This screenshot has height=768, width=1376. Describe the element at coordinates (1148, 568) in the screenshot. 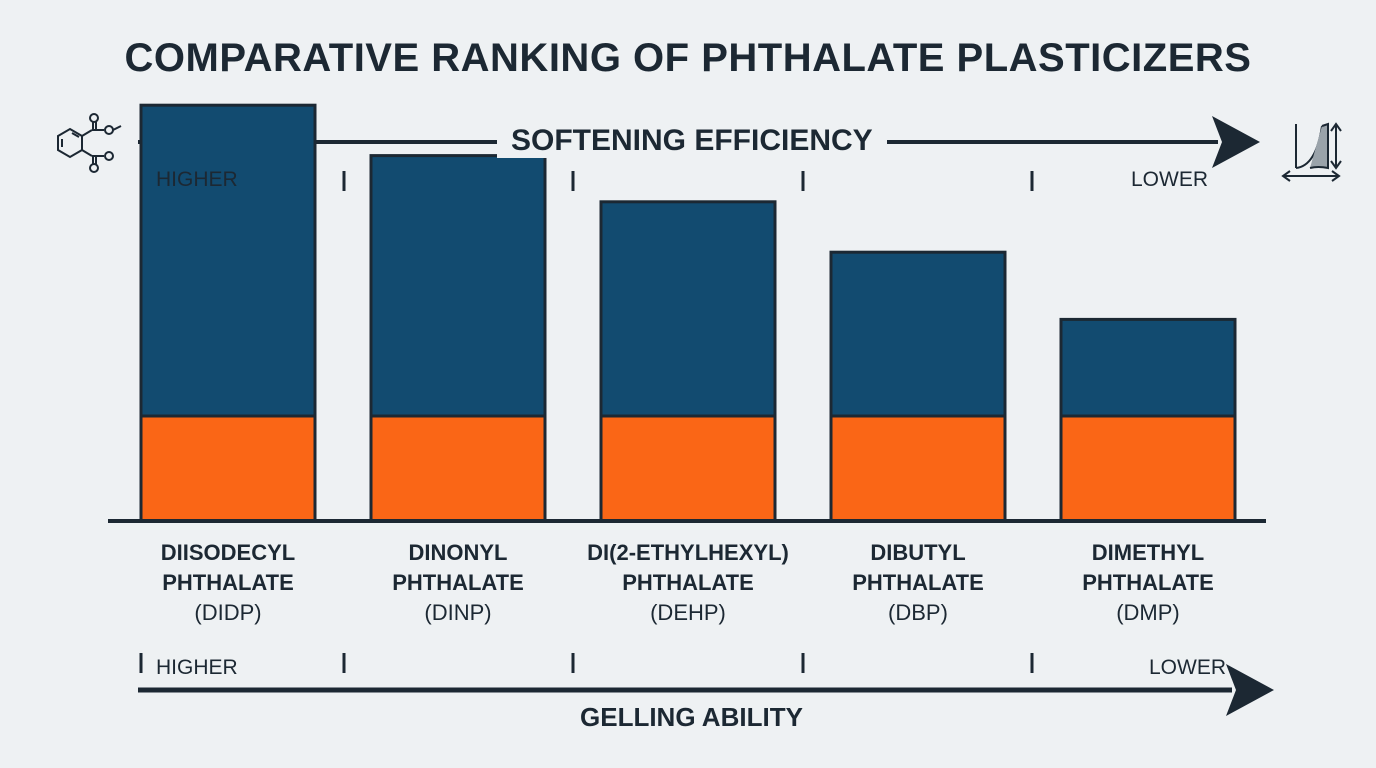

I see `category-label-4: DIMETHYL PHTHALATE` at that location.